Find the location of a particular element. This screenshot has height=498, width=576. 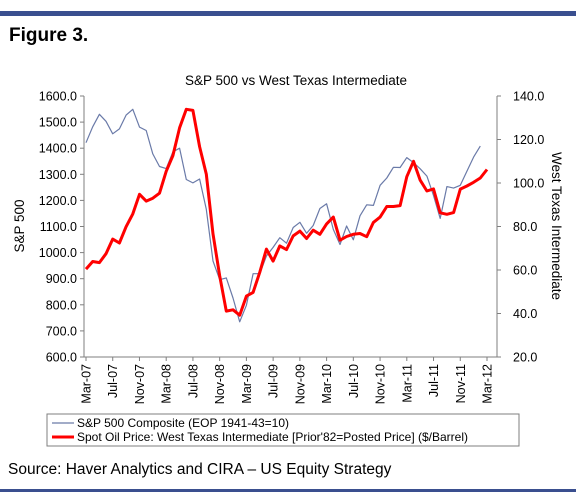

y2-tick-label: 80.0 is located at coordinates (525, 227).